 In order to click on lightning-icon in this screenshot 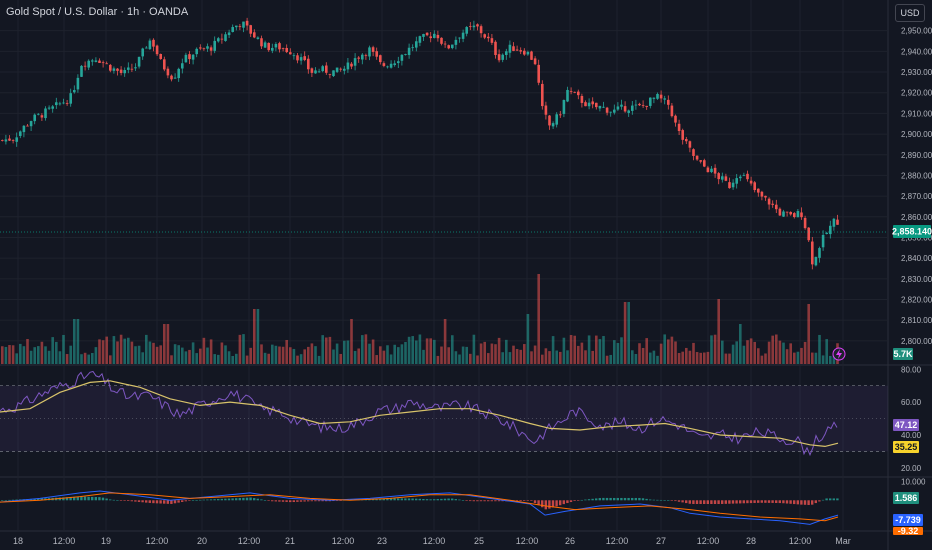, I will do `click(839, 354)`.